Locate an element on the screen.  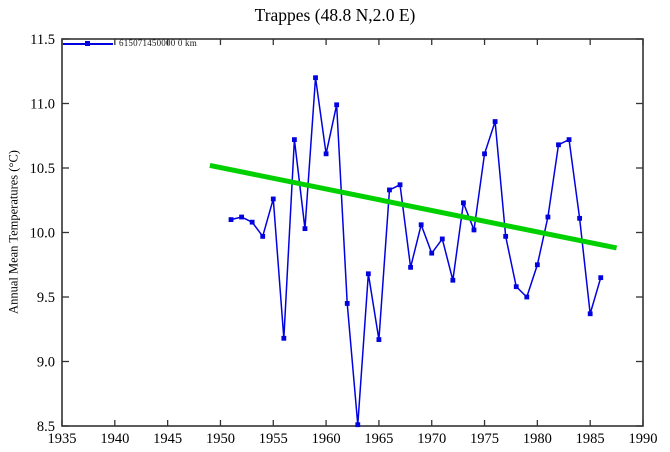
x-tick-label: 1935 is located at coordinates (62, 439).